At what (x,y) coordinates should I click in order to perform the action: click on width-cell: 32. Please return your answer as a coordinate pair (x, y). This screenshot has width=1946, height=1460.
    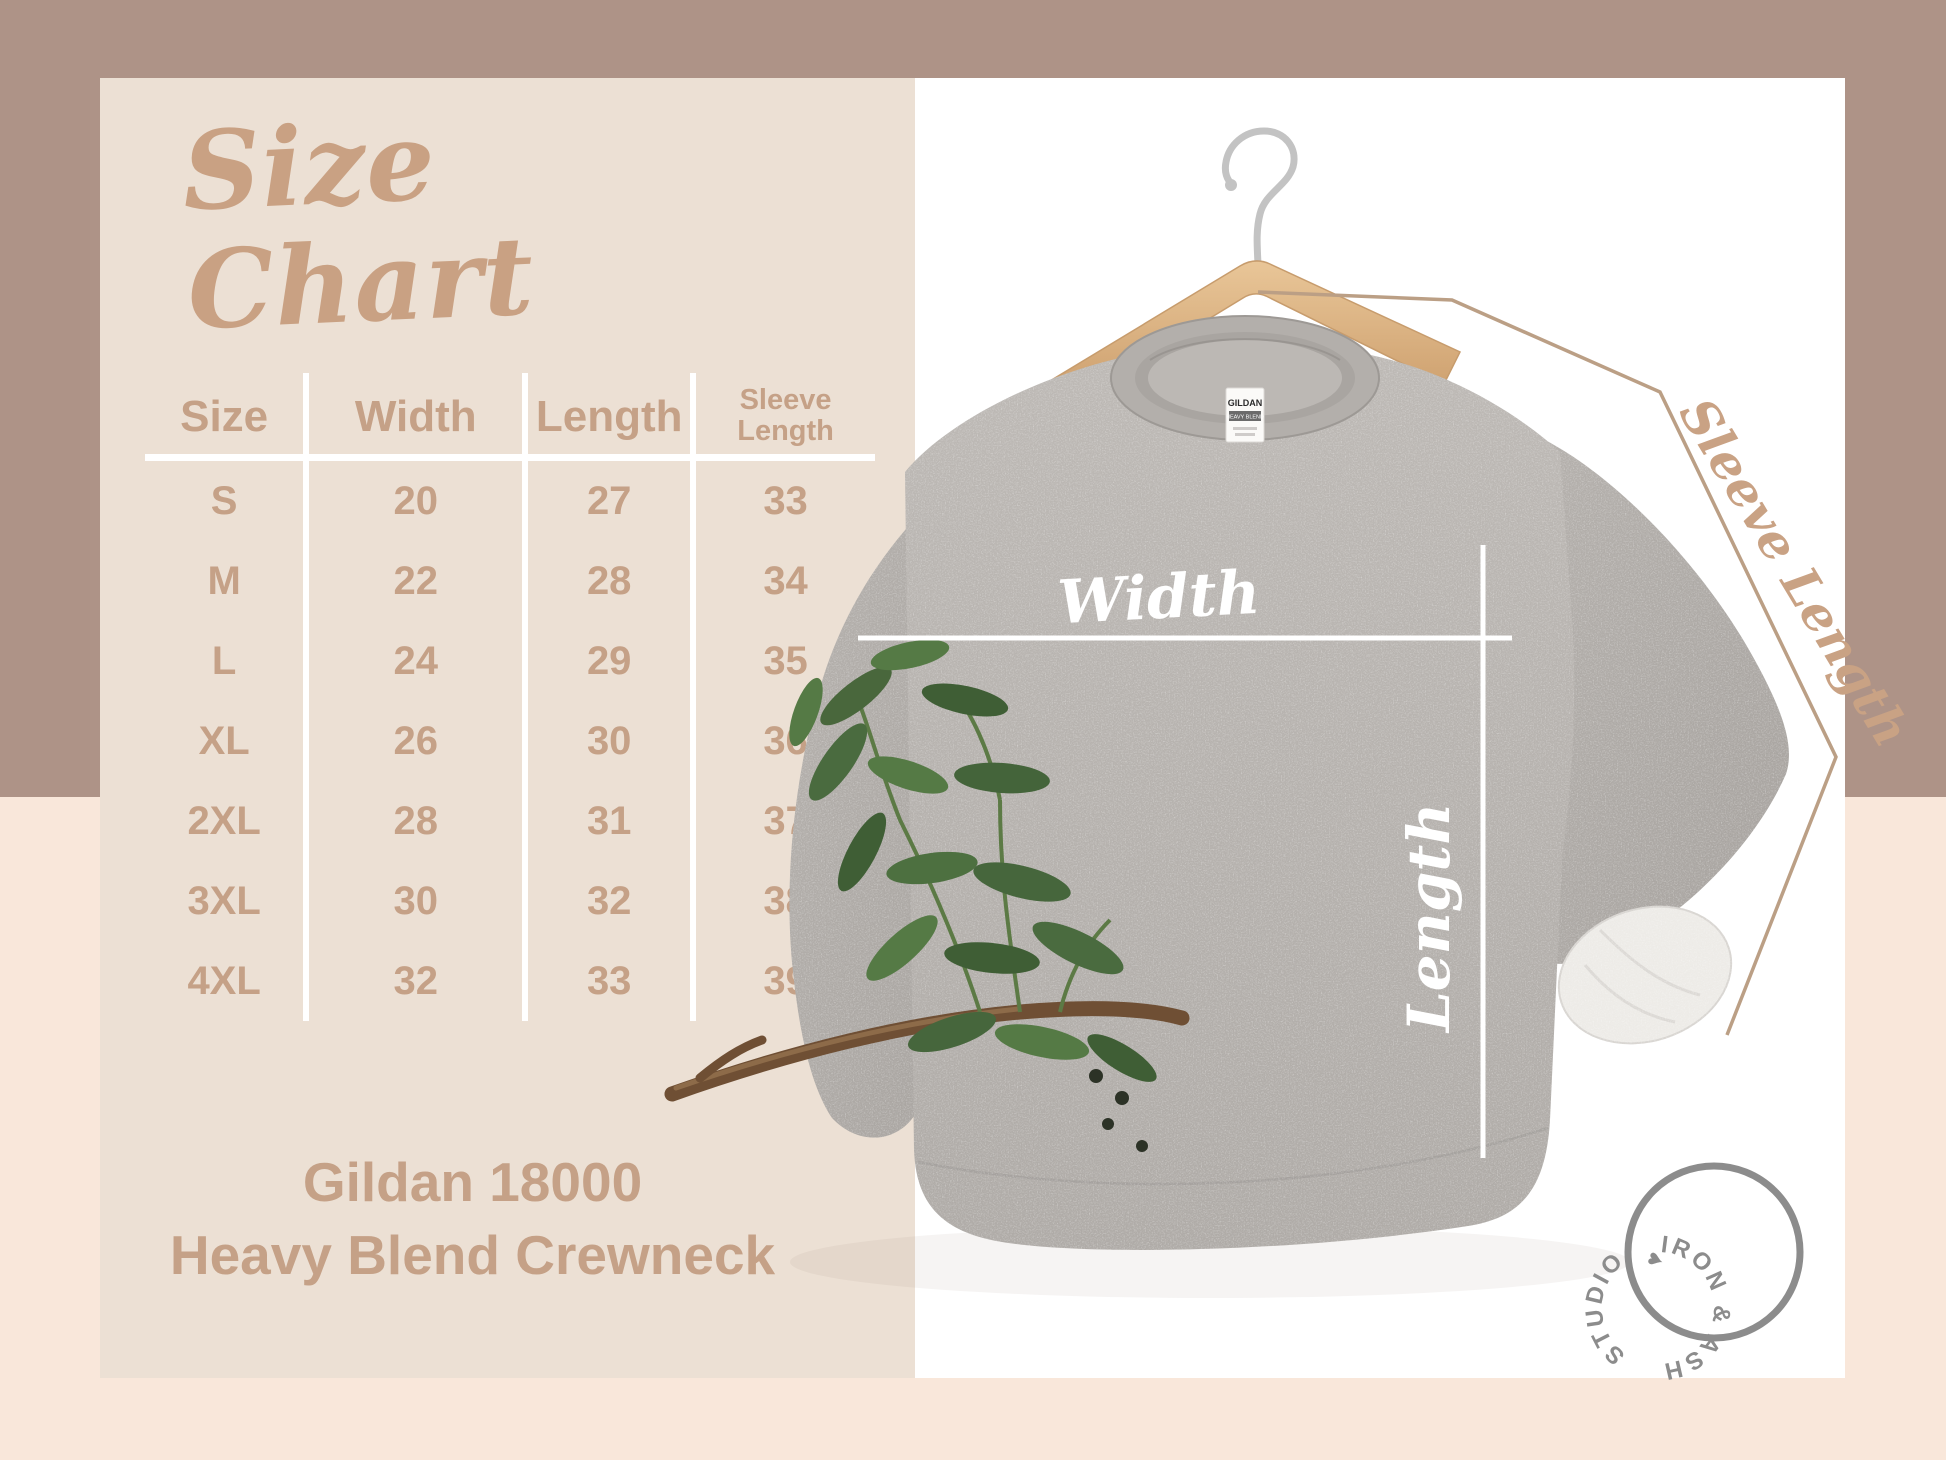
    Looking at the image, I should click on (419, 981).